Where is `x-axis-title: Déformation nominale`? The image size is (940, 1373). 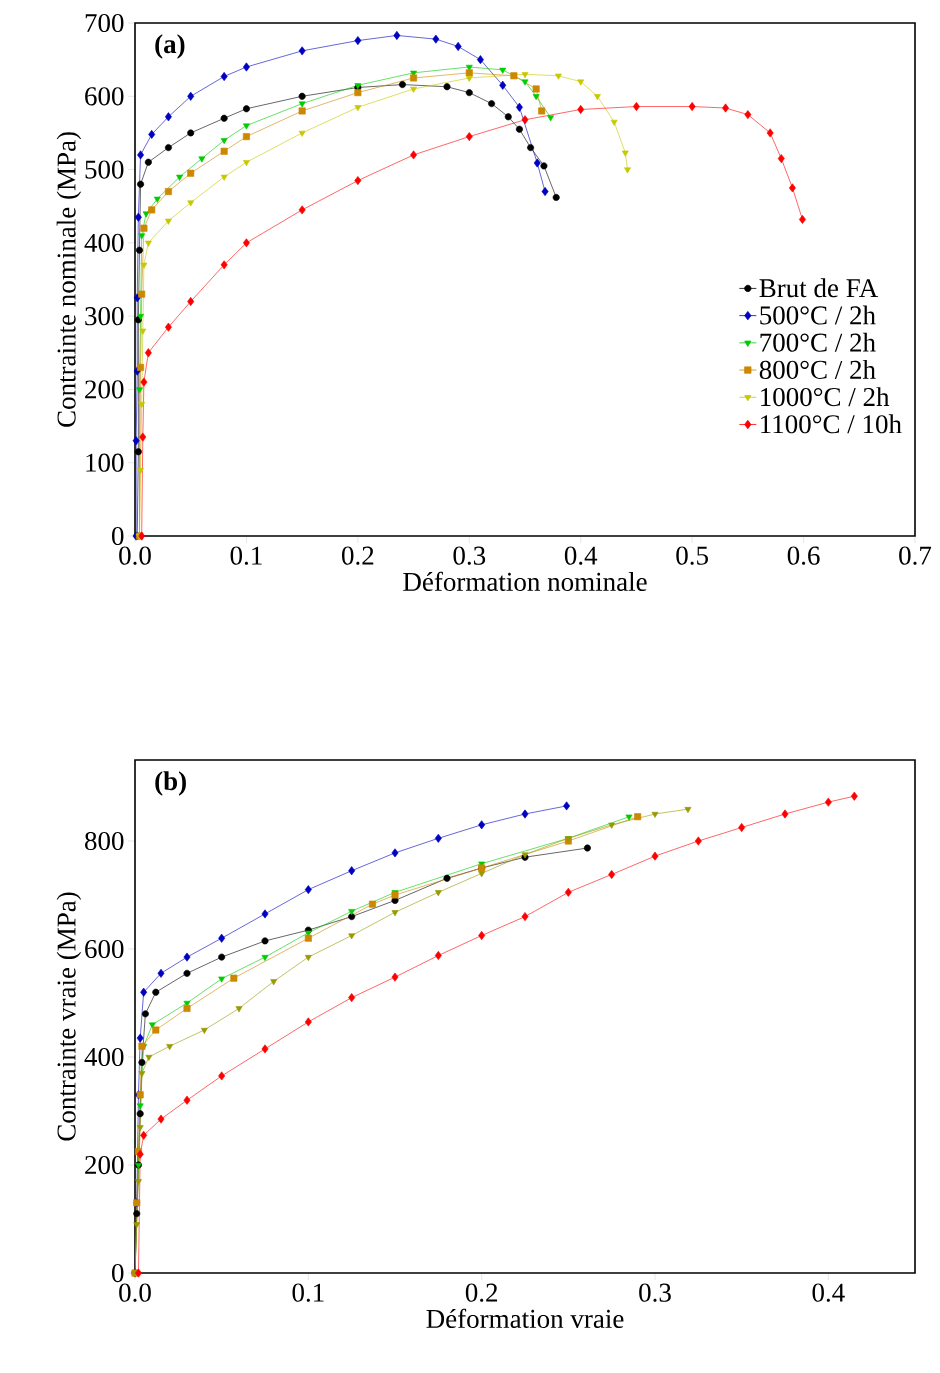
x-axis-title: Déformation nominale is located at coordinates (525, 581).